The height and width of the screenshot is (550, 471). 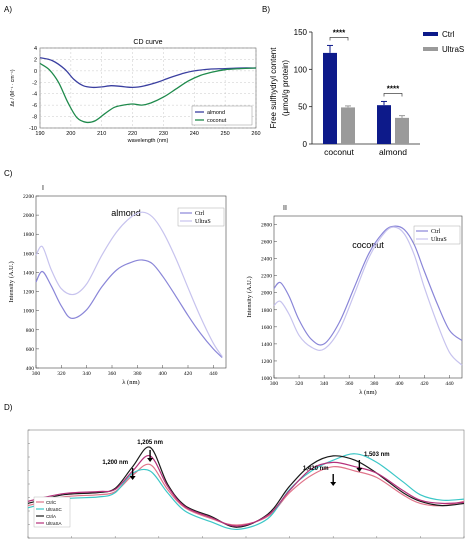 What do you see at coordinates (225, 134) in the screenshot?
I see `x-tick-label: 250` at bounding box center [225, 134].